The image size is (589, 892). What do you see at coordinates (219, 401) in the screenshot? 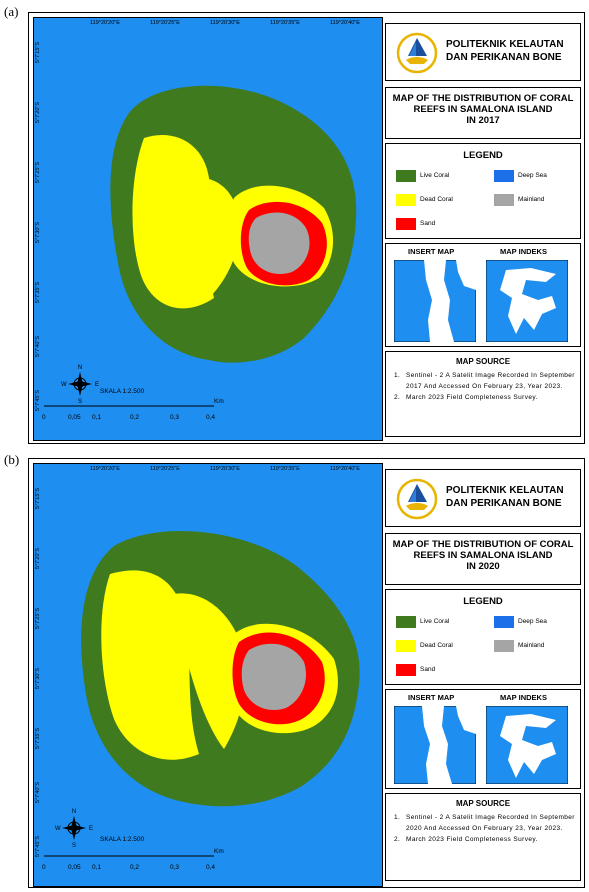
I see `scale-unit: Km` at bounding box center [219, 401].